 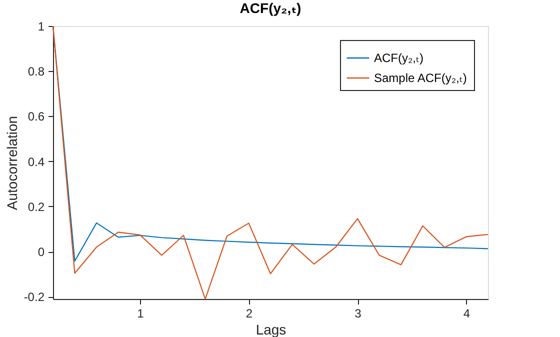 I want to click on y-tick-label: -0.2, so click(x=34, y=297).